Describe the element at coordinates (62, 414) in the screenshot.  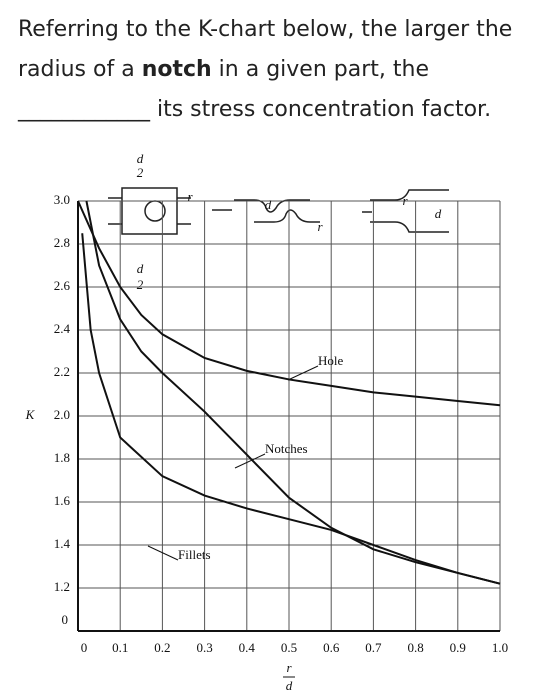
I see `y-tick-label: 2.0` at that location.